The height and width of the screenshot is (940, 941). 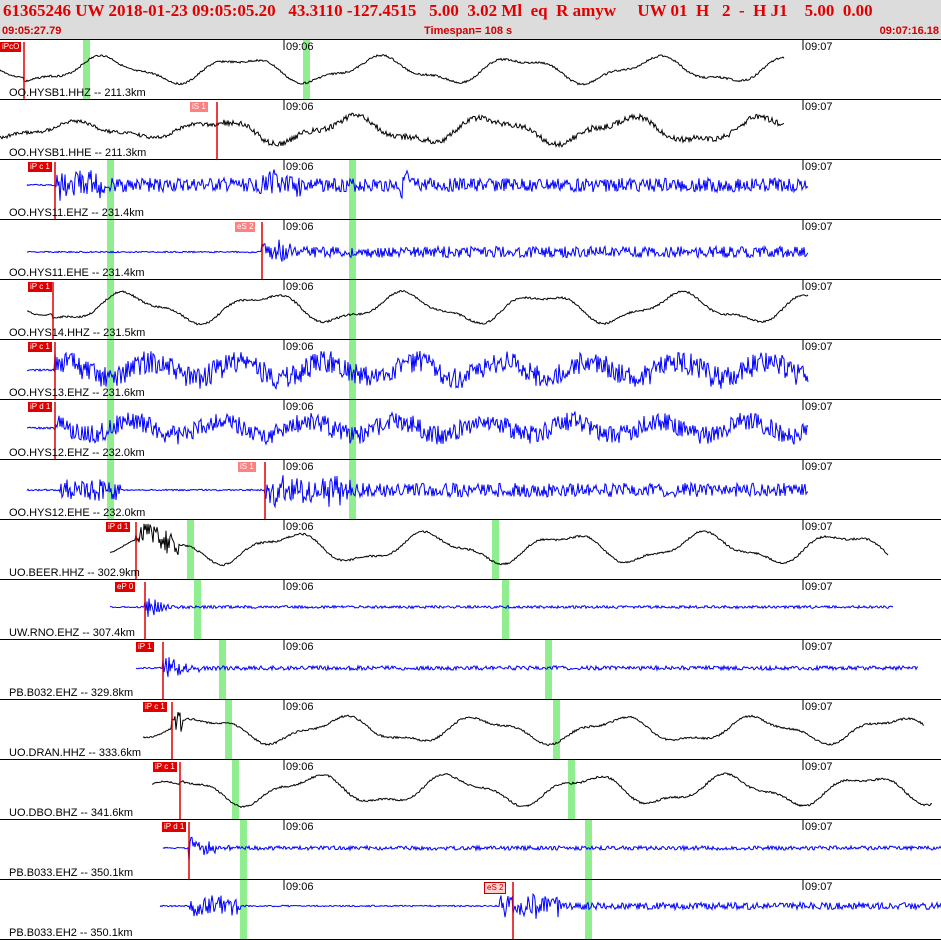 I want to click on trace-panel: 09:06 09:07 iP c 1 OO.HYS14.HHZ -- 231.5km, so click(x=470, y=310).